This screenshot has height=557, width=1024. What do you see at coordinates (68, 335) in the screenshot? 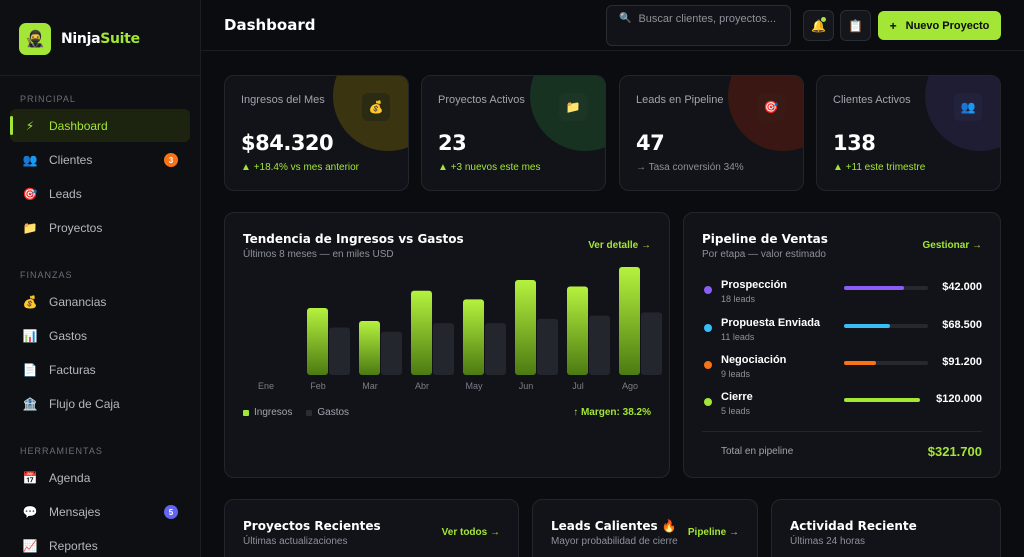
I see `sidebar-item-label: Gastos` at bounding box center [68, 335].